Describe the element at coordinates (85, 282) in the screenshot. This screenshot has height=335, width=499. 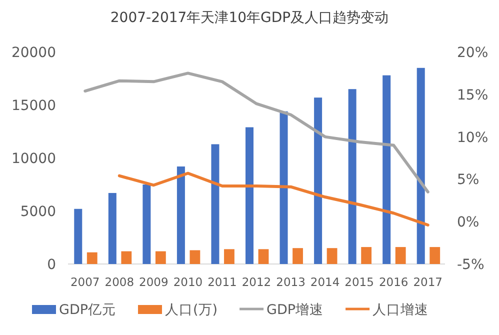
I see `x-tick-label: 2007` at that location.